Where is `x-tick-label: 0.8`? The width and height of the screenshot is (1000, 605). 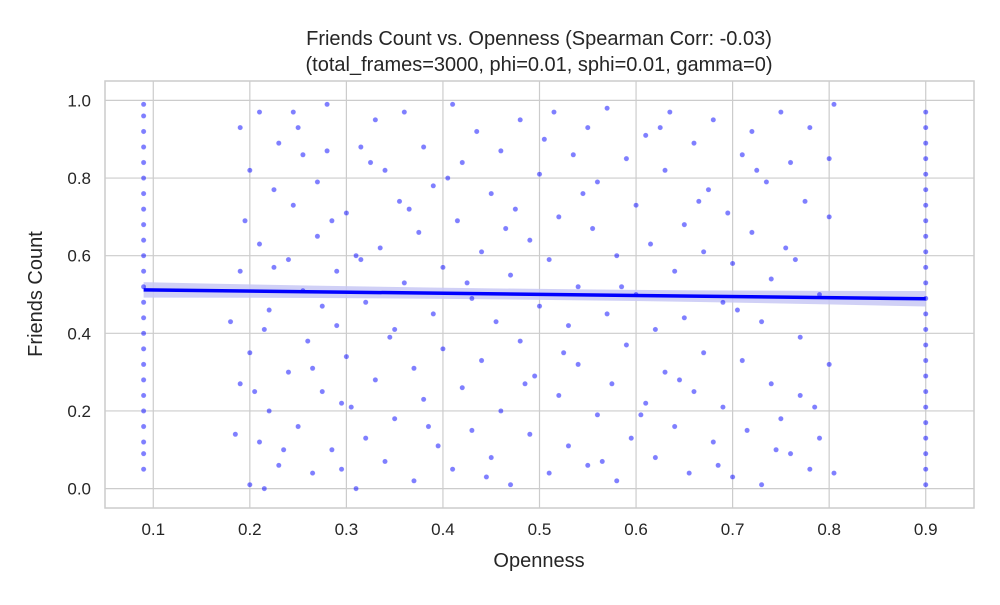
x-tick-label: 0.8 is located at coordinates (829, 529).